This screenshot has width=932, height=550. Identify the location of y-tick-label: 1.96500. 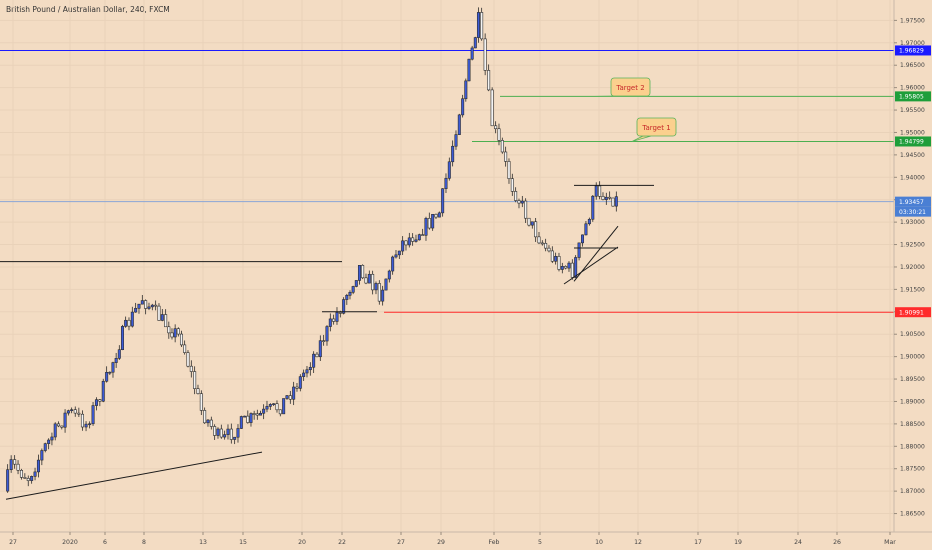
(912, 65).